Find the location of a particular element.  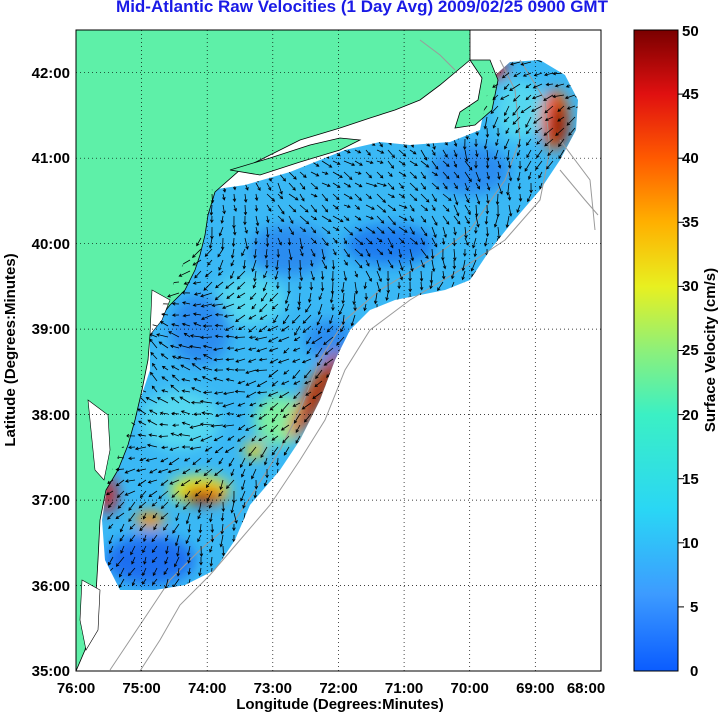

pamlico-sound is located at coordinates (90, 615).